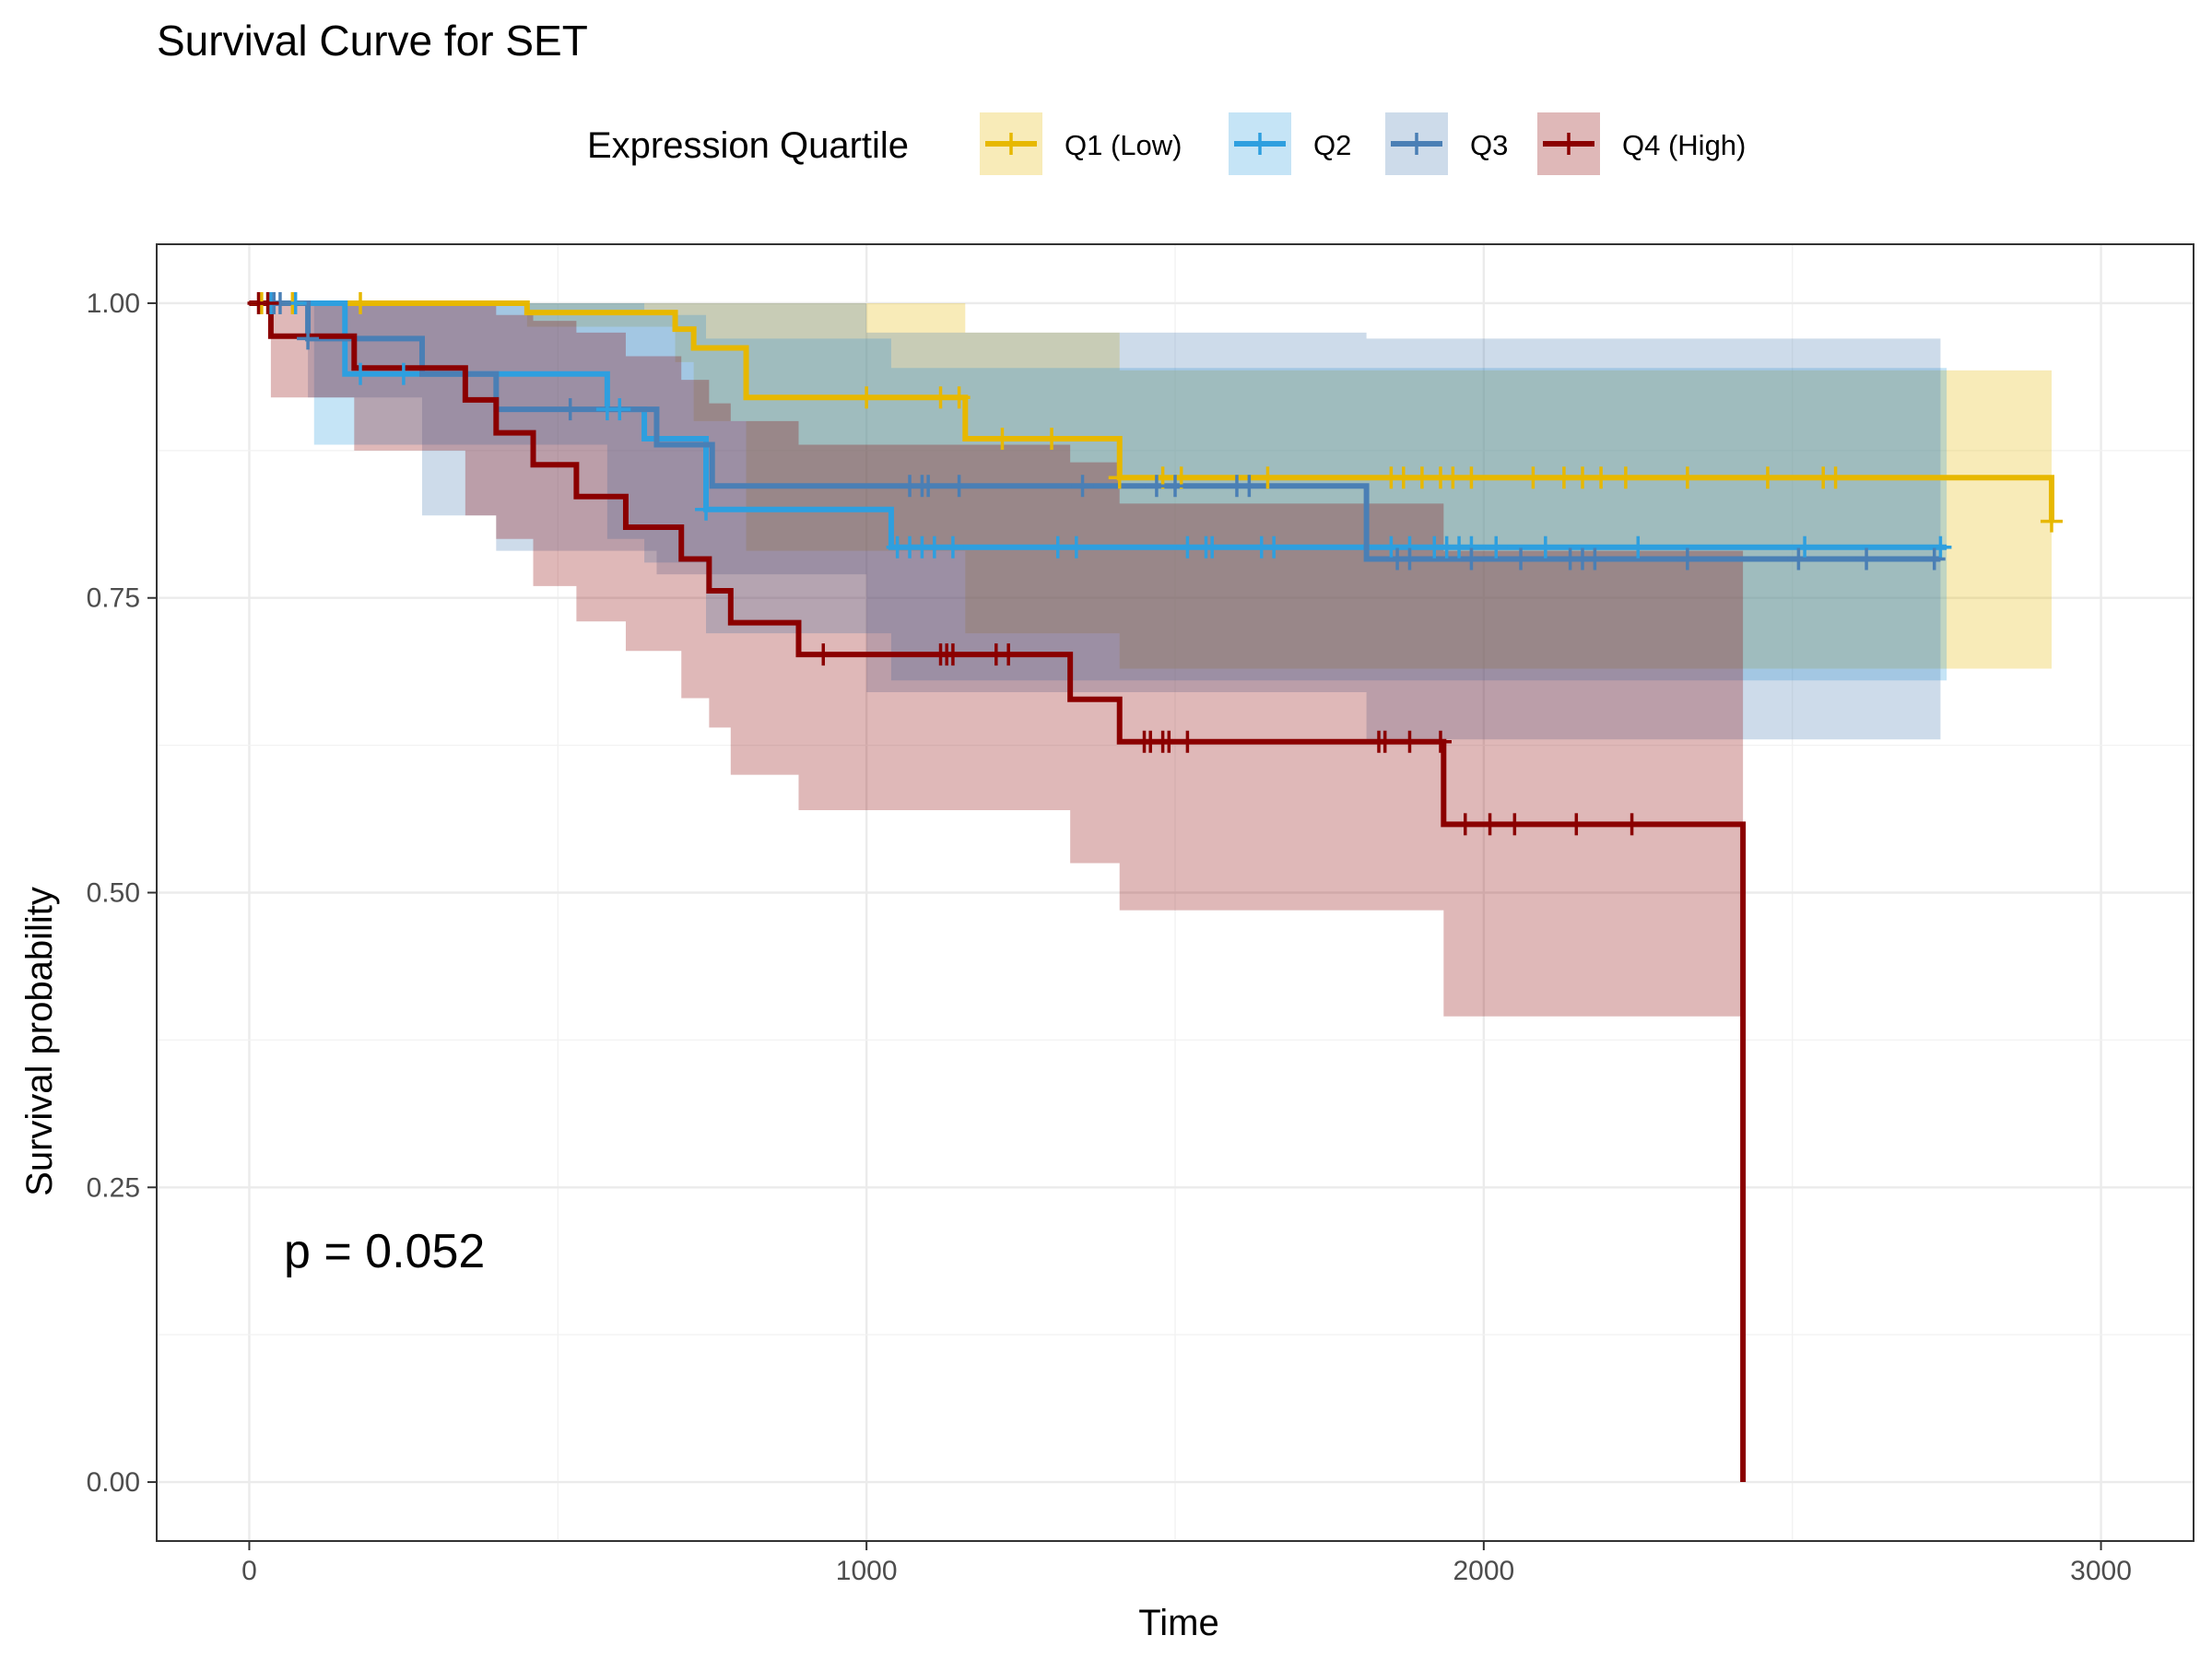  I want to click on y-tick-label: 1.00, so click(113, 303).